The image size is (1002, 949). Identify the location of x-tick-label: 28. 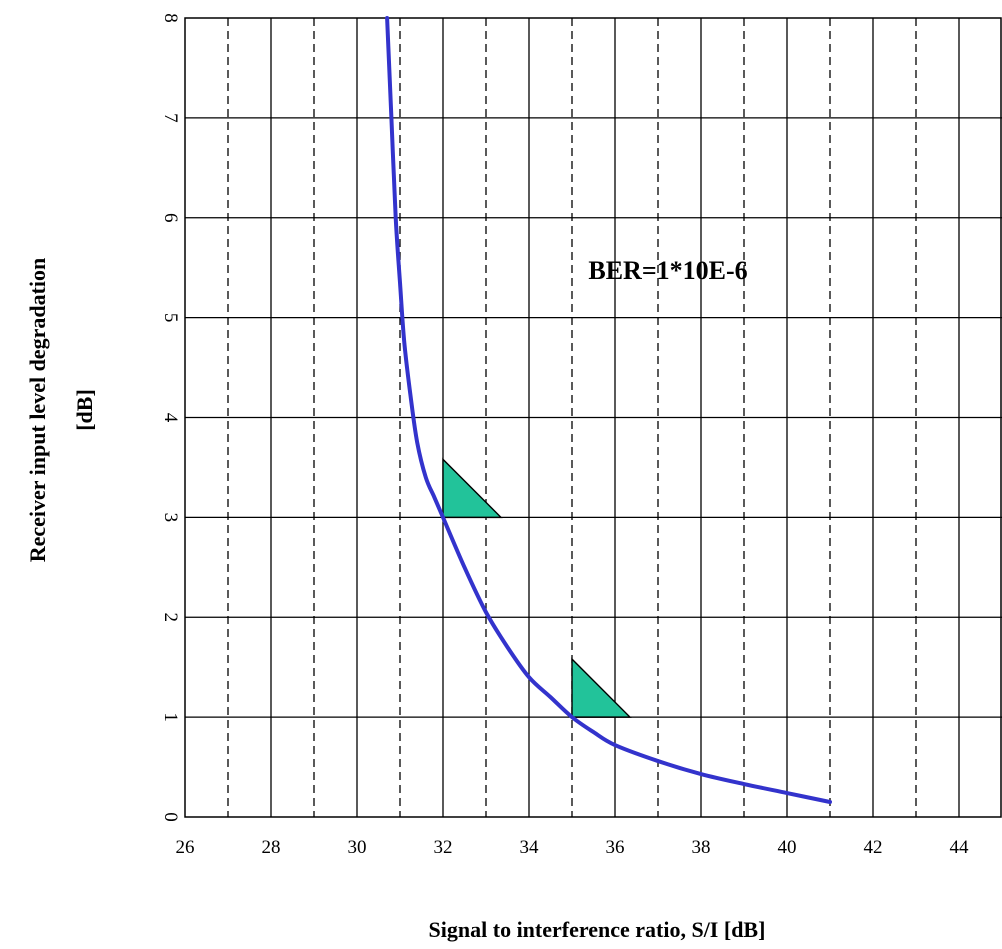
(271, 847).